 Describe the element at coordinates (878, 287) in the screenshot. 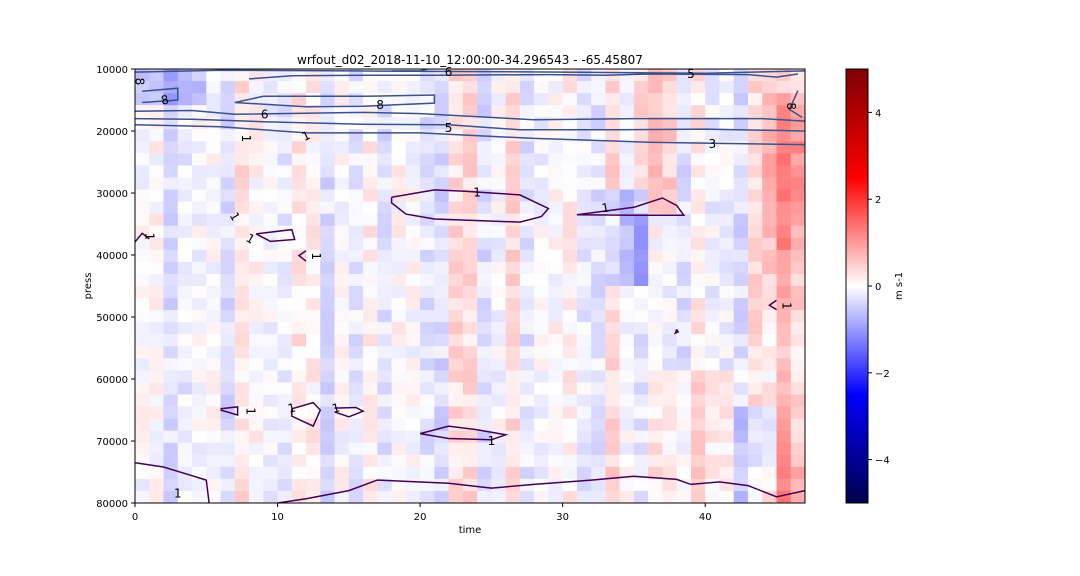

I see `colorbar-tick-label: 0` at that location.